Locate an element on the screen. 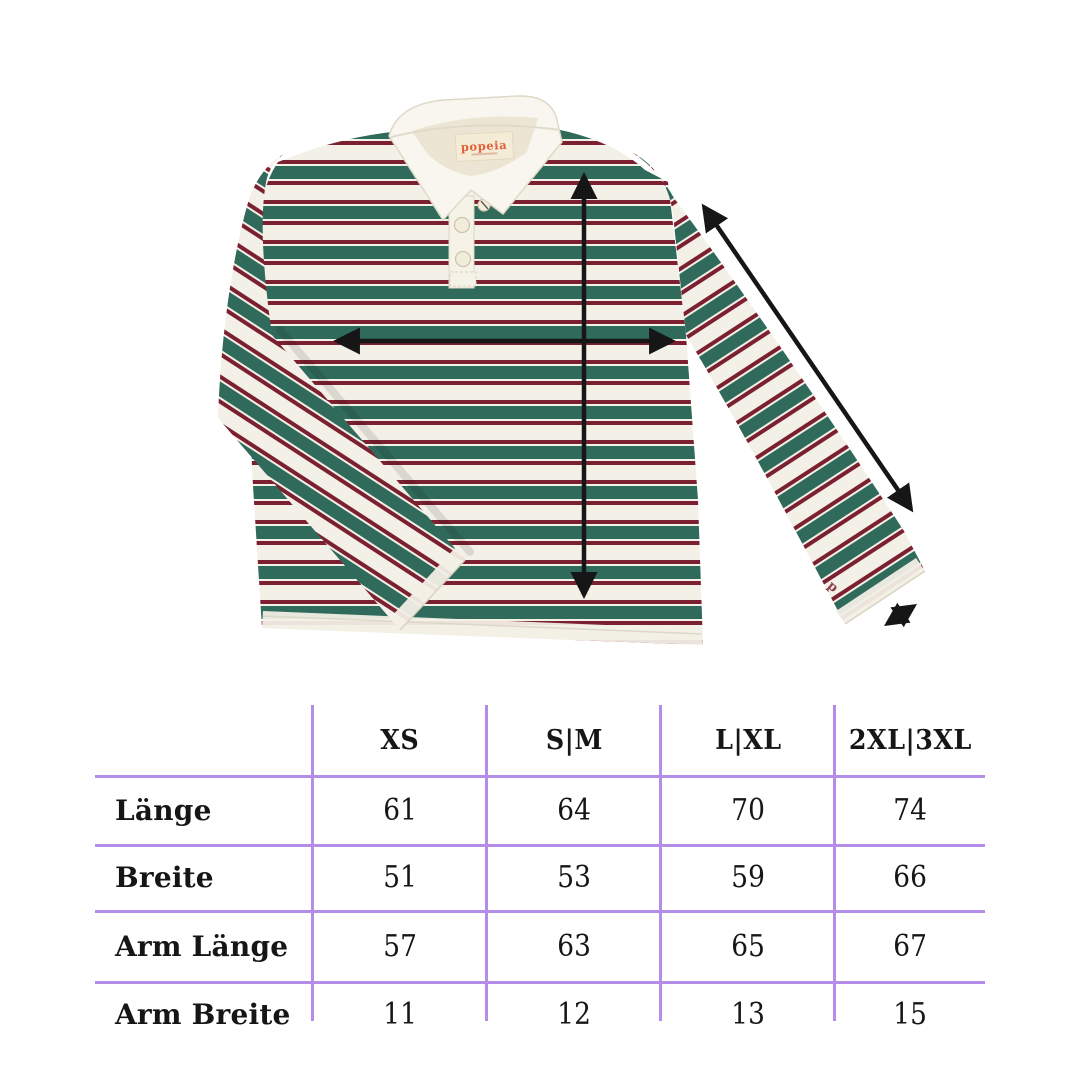  arm-width-arrow is located at coordinates (900, 615).